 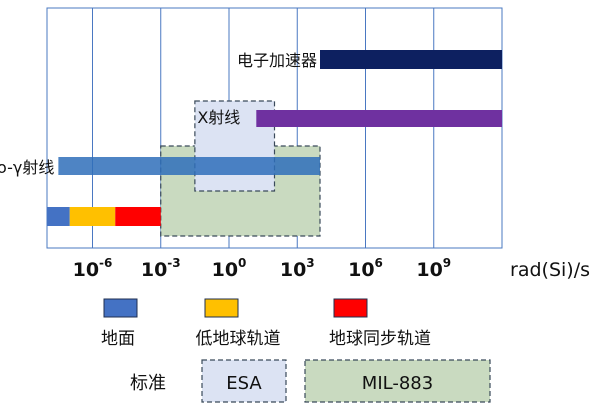 What do you see at coordinates (379, 263) in the screenshot?
I see `tick-exponent: 6` at bounding box center [379, 263].